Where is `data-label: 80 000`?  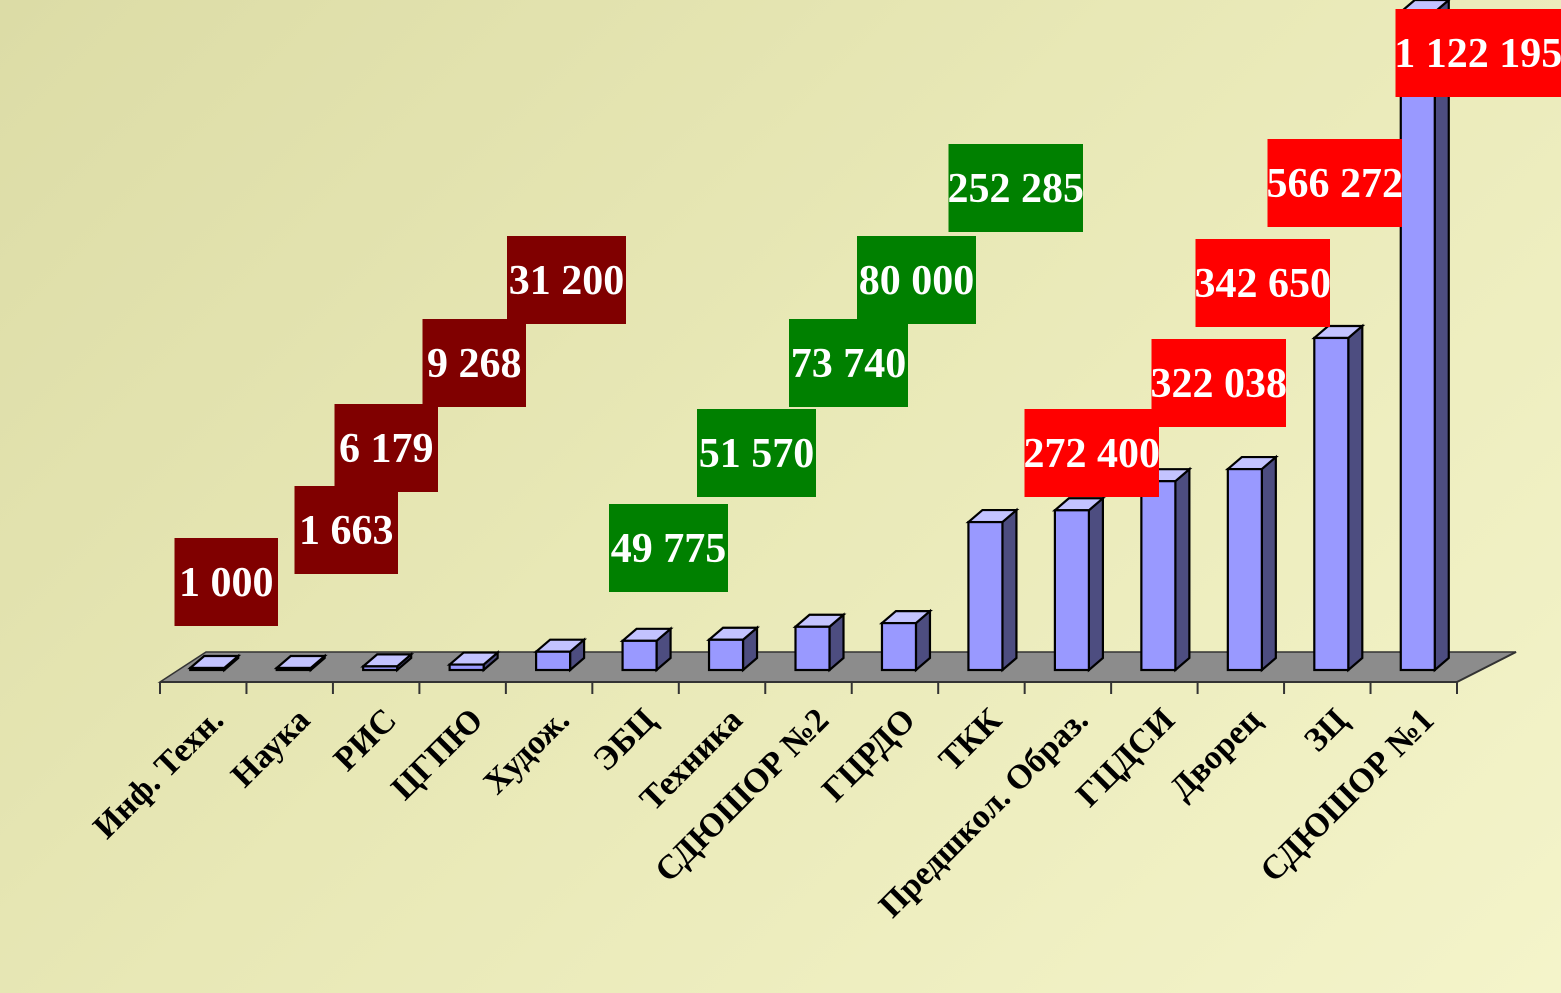
data-label: 80 000 is located at coordinates (916, 280).